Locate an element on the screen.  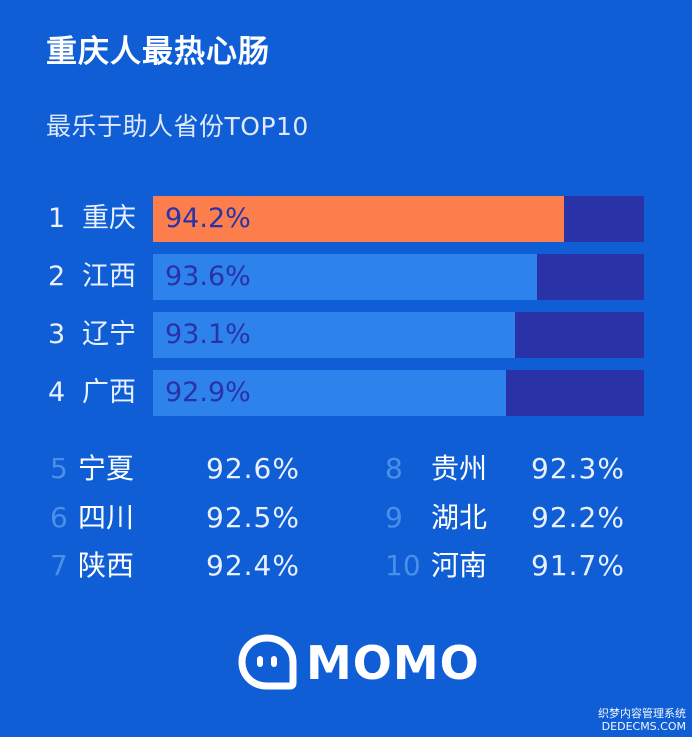
bar-category-label: 广西 is located at coordinates (109, 392).